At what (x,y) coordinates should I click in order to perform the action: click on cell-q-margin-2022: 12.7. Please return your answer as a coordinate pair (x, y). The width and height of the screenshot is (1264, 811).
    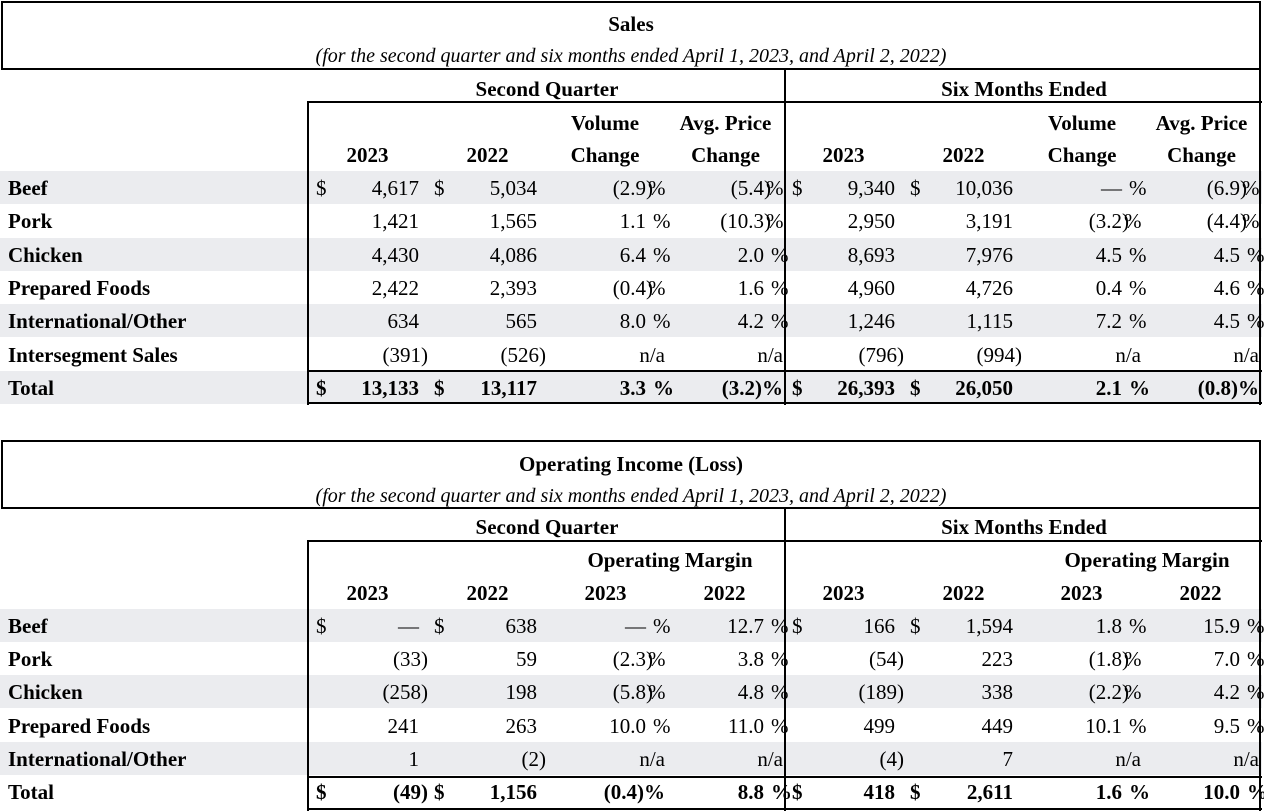
    Looking at the image, I should click on (745, 626).